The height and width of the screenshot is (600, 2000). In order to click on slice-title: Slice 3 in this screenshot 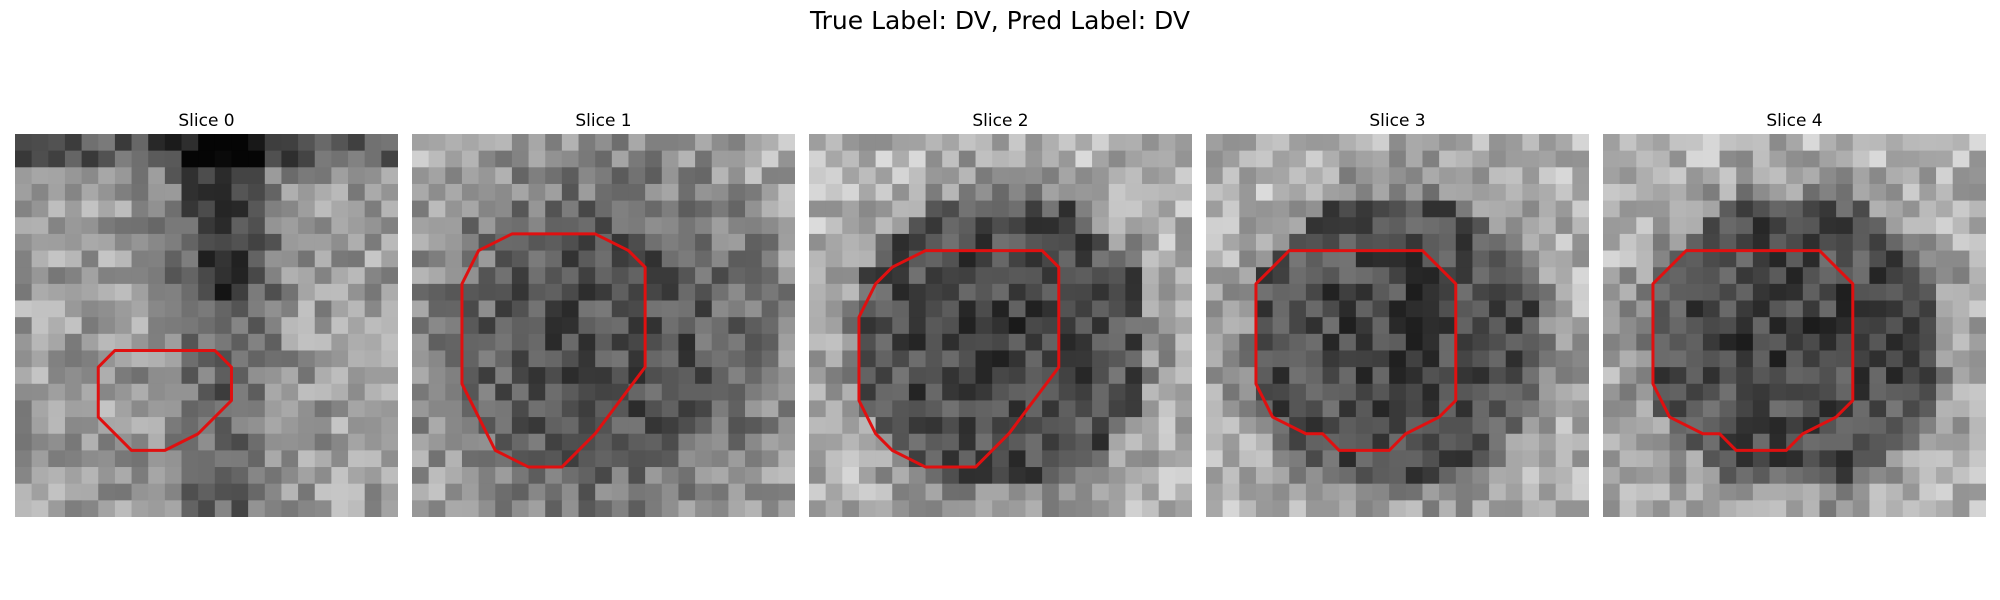, I will do `click(1397, 121)`.